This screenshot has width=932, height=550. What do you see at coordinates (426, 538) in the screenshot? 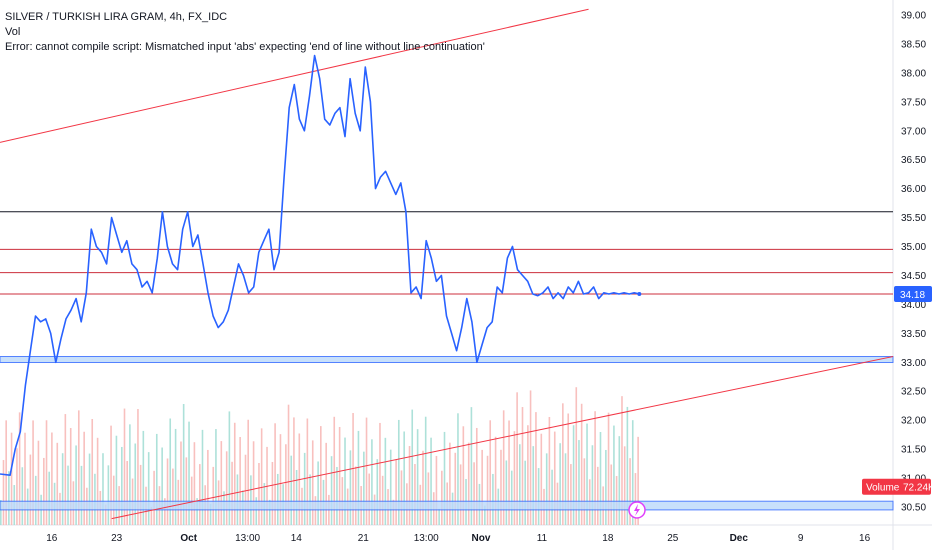
I see `x-tick-label: 13:00` at bounding box center [426, 538].